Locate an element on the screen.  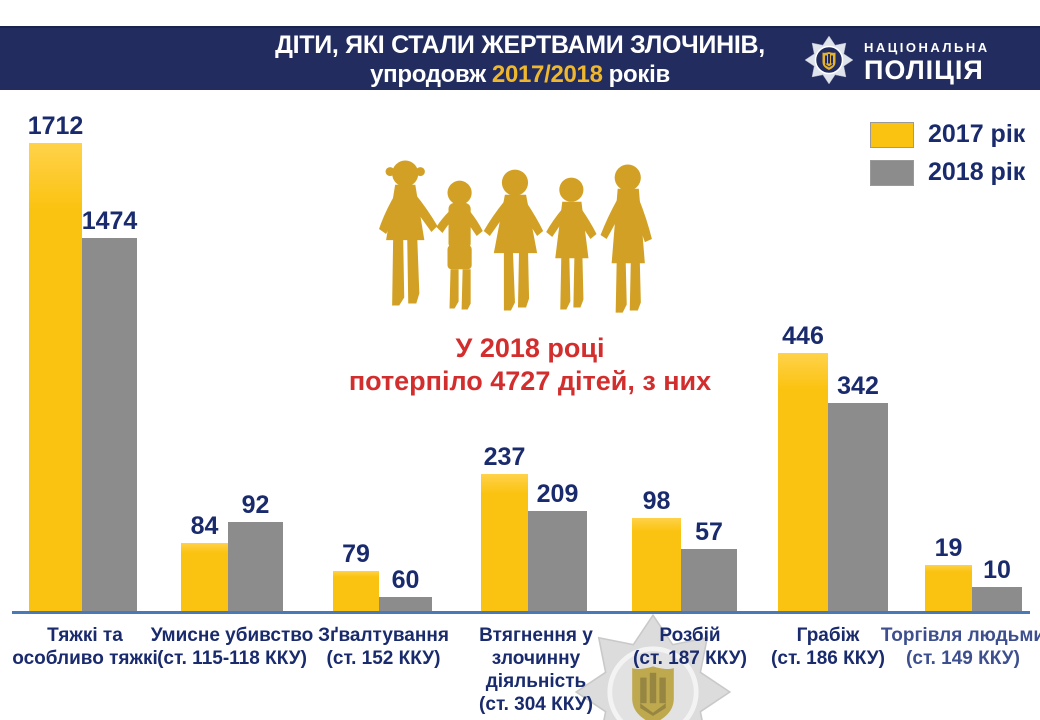
category-label-grave-crimes: Тяжкі та особливо тяжкі is located at coordinates (85, 647).